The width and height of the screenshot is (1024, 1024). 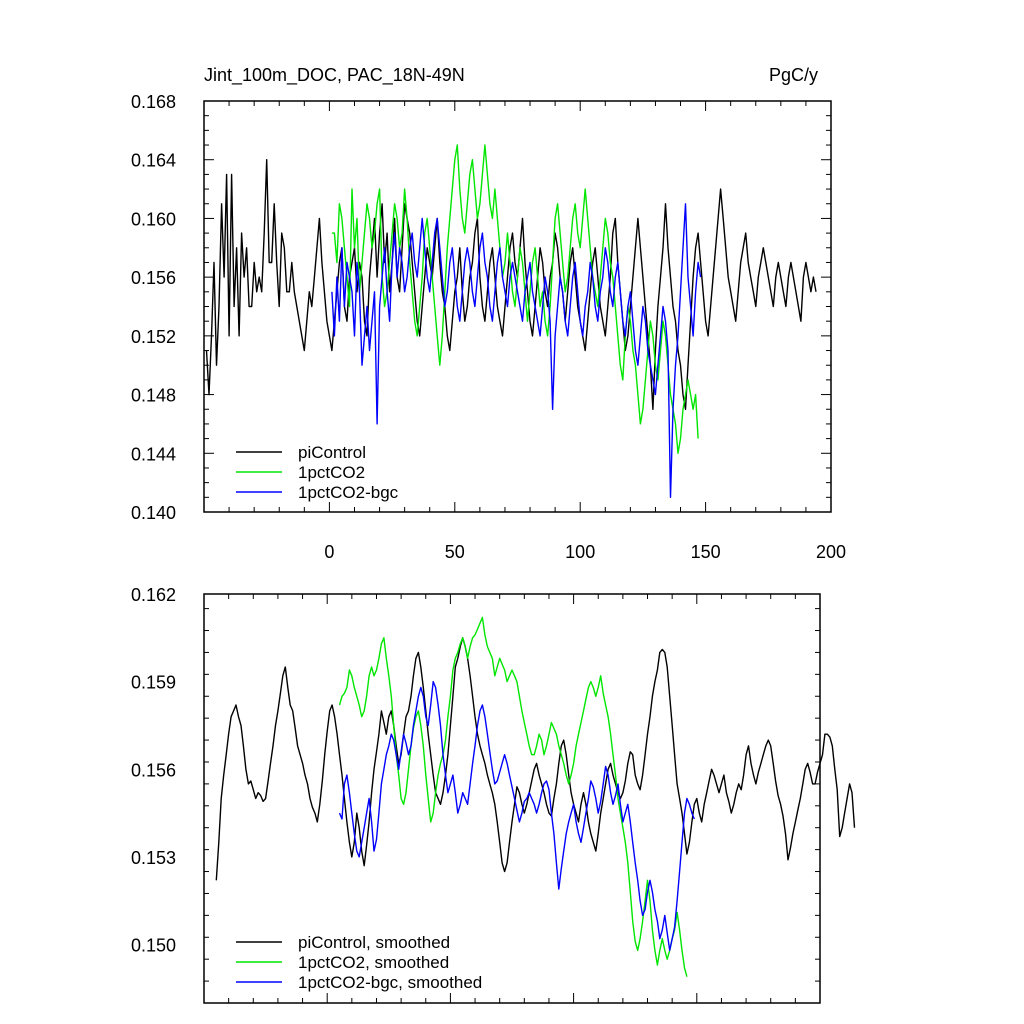 What do you see at coordinates (153, 858) in the screenshot?
I see `y-tick-label: 0.153` at bounding box center [153, 858].